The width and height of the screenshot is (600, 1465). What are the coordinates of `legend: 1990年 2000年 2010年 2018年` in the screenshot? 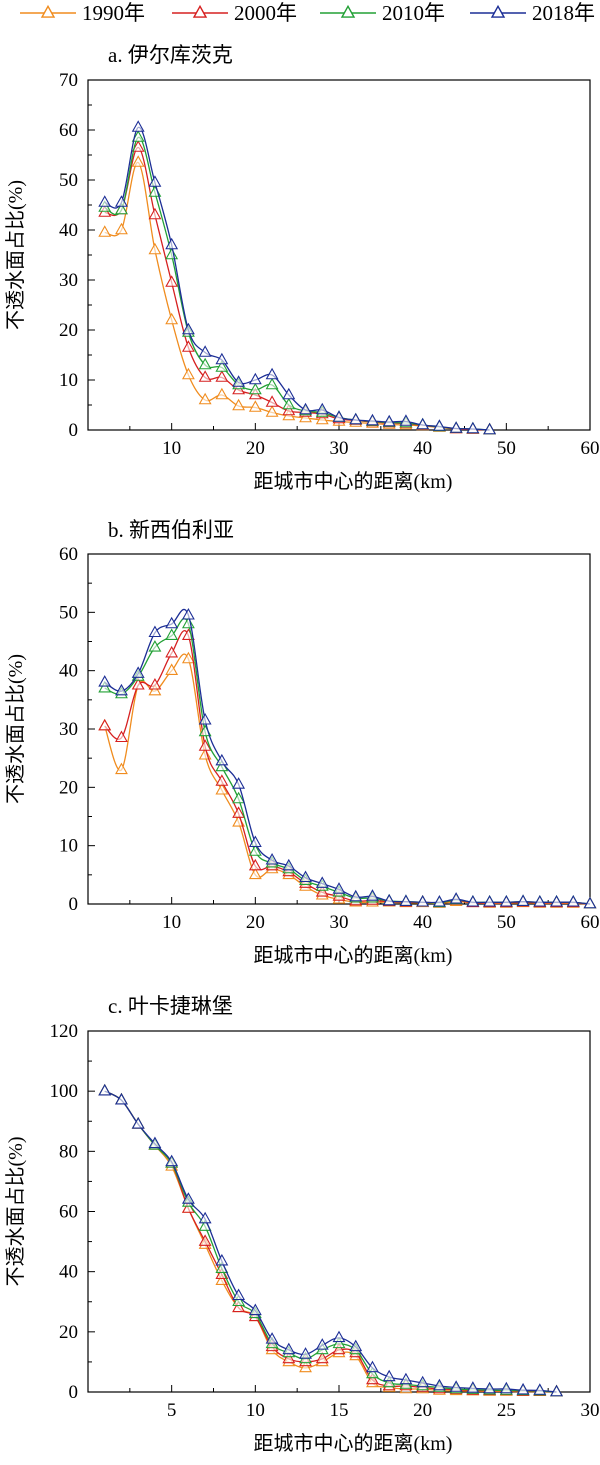 It's located at (307, 13).